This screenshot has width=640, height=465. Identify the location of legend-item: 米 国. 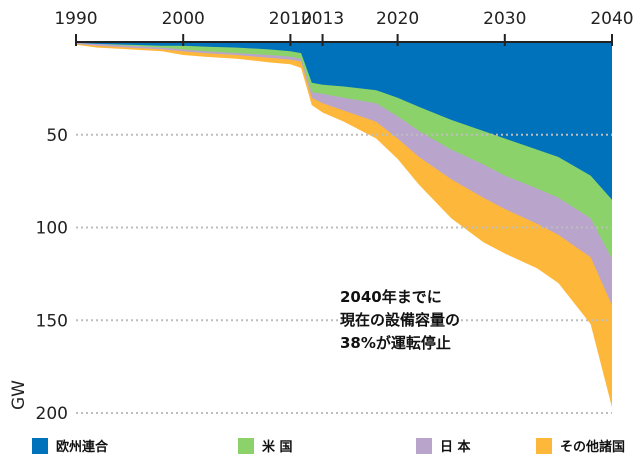
(265, 445).